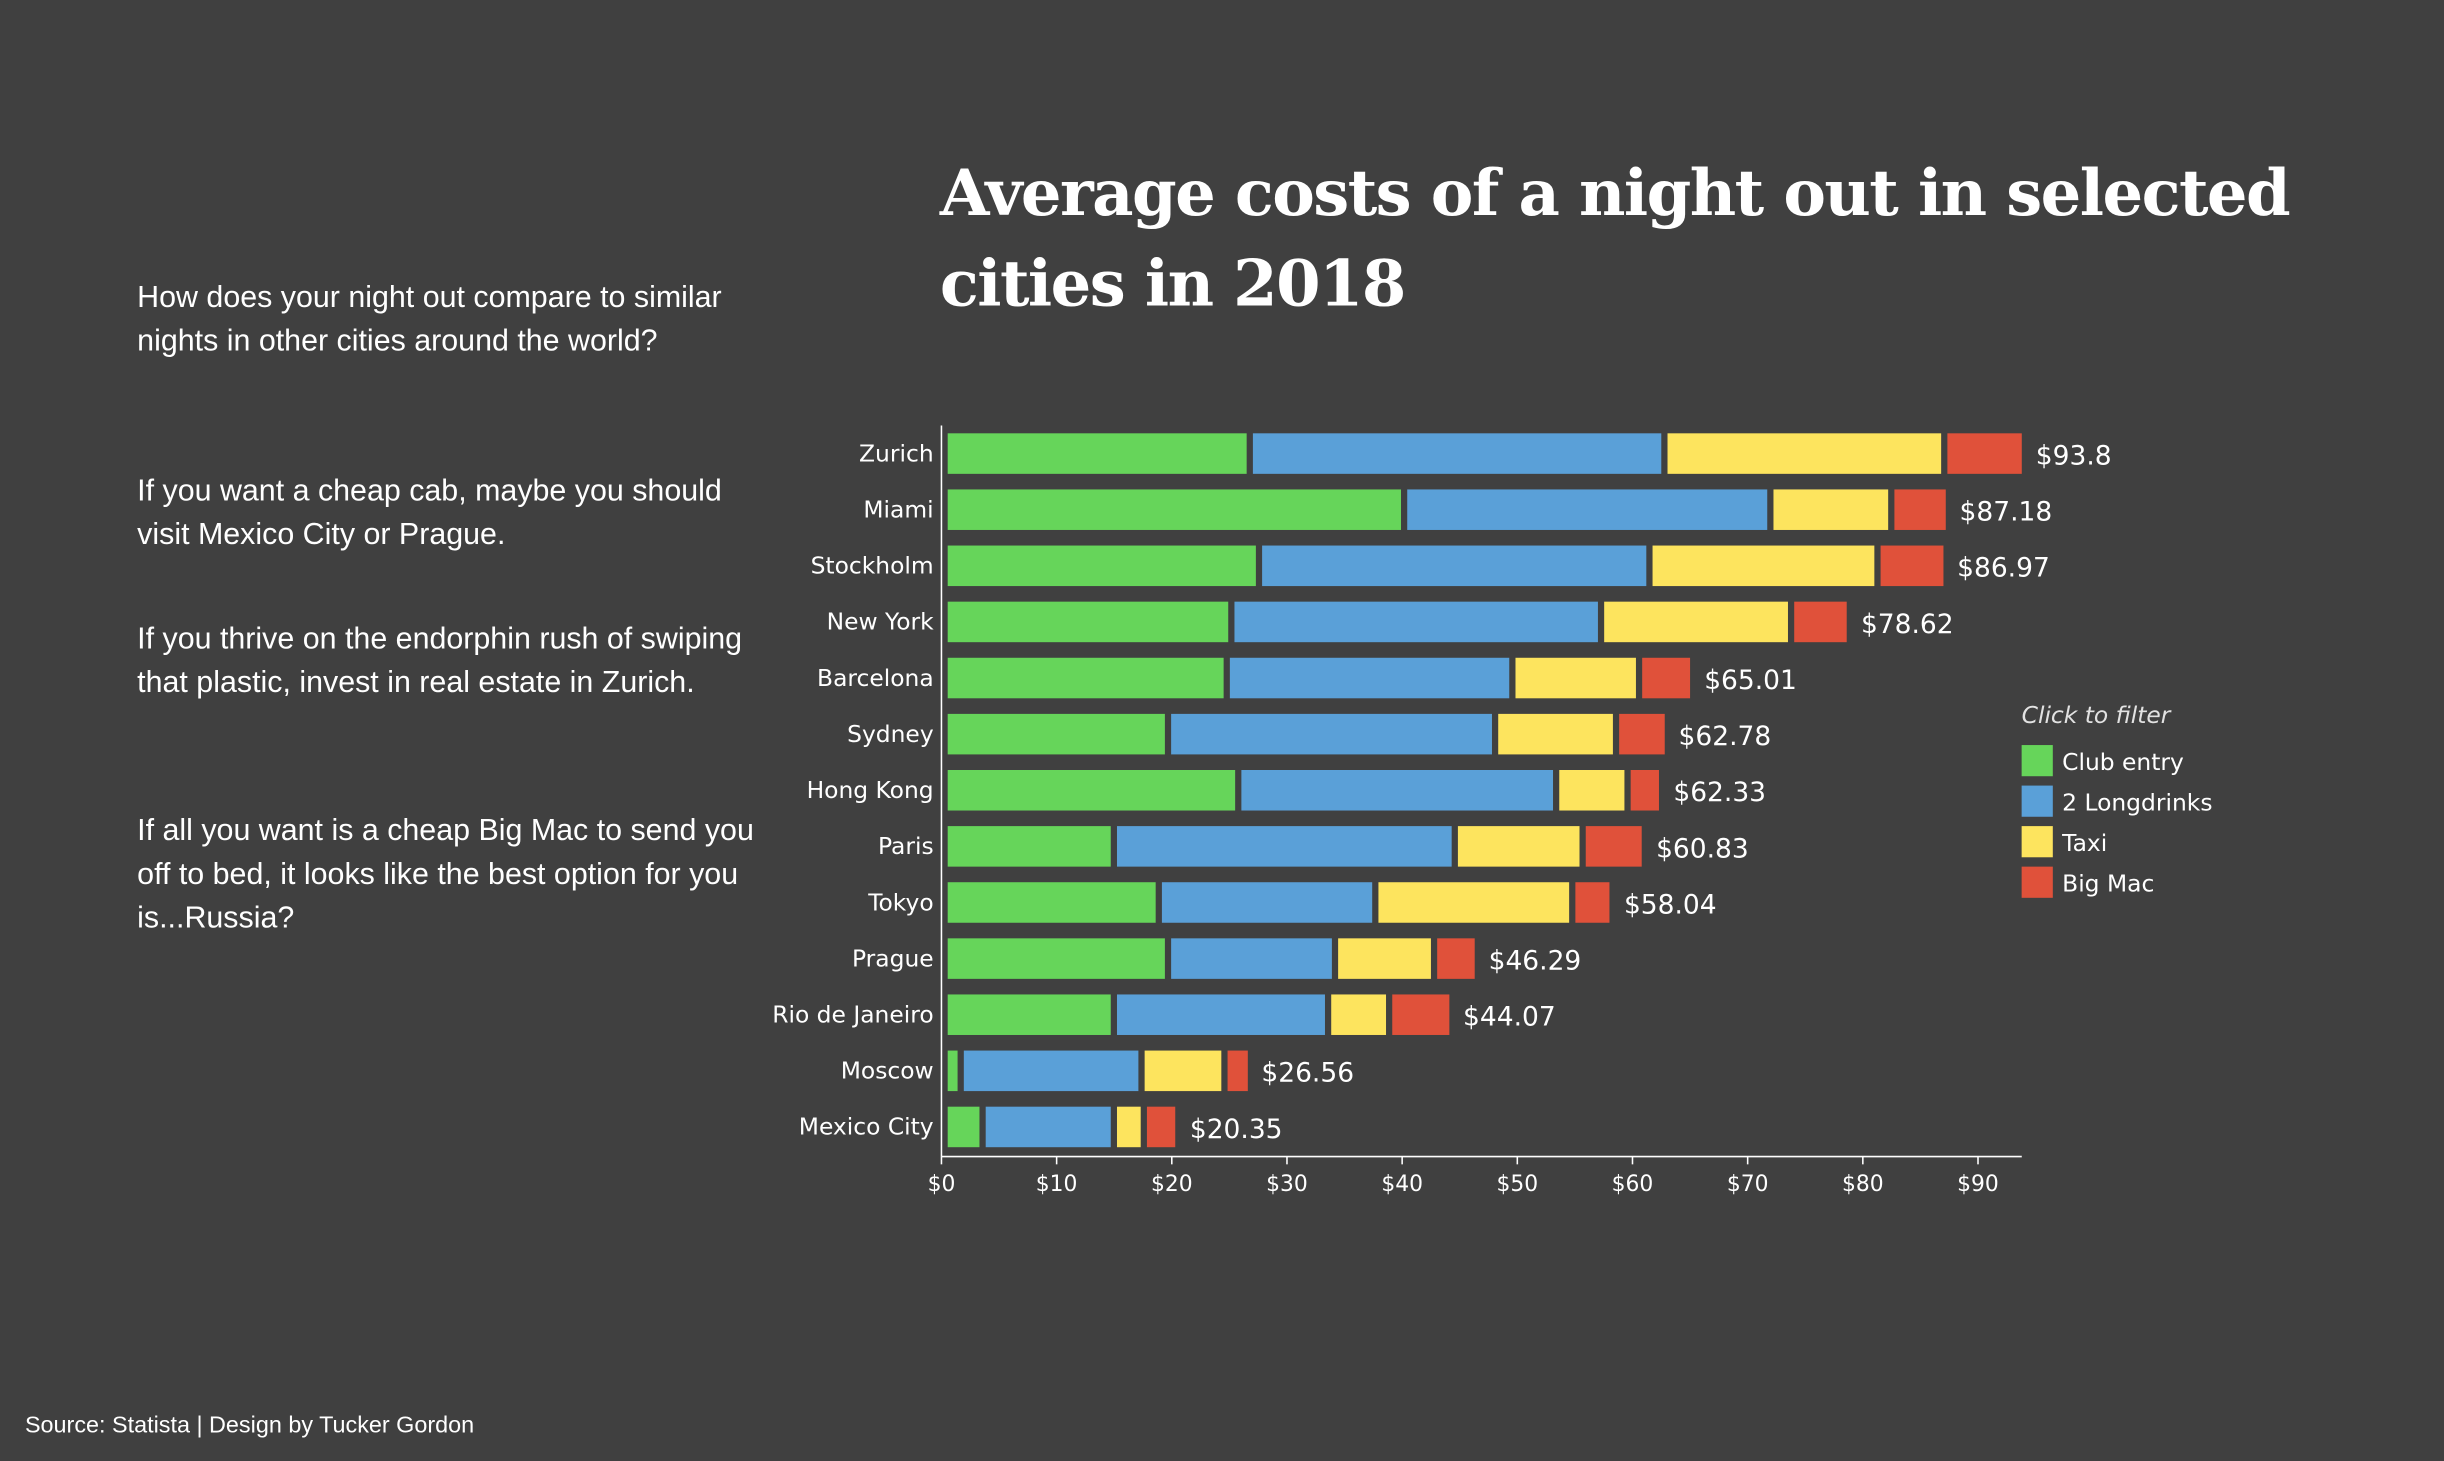 The height and width of the screenshot is (1461, 2444). I want to click on category-label: Paris, so click(906, 846).